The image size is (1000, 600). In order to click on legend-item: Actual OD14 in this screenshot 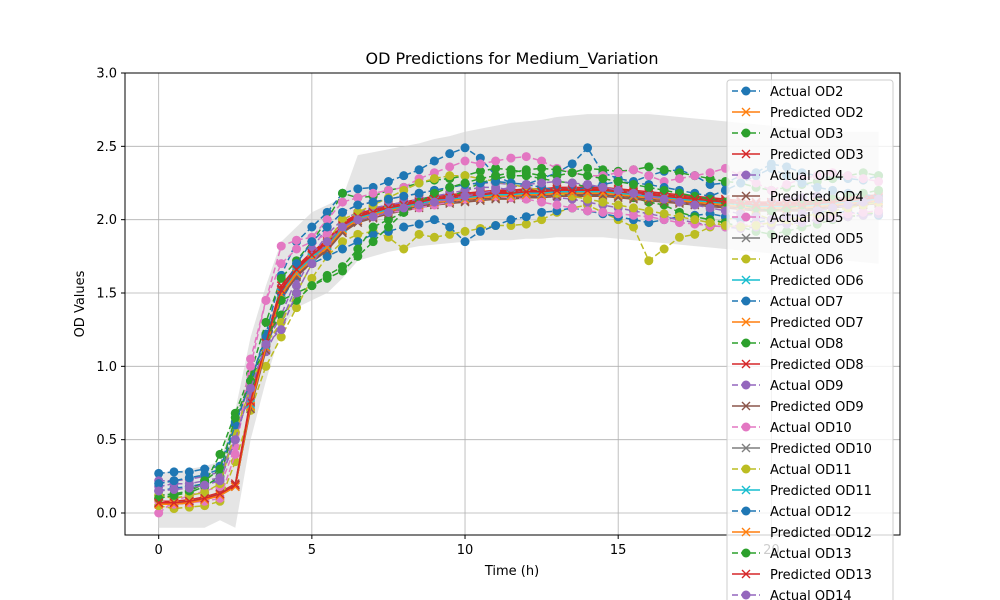, I will do `click(792, 594)`.